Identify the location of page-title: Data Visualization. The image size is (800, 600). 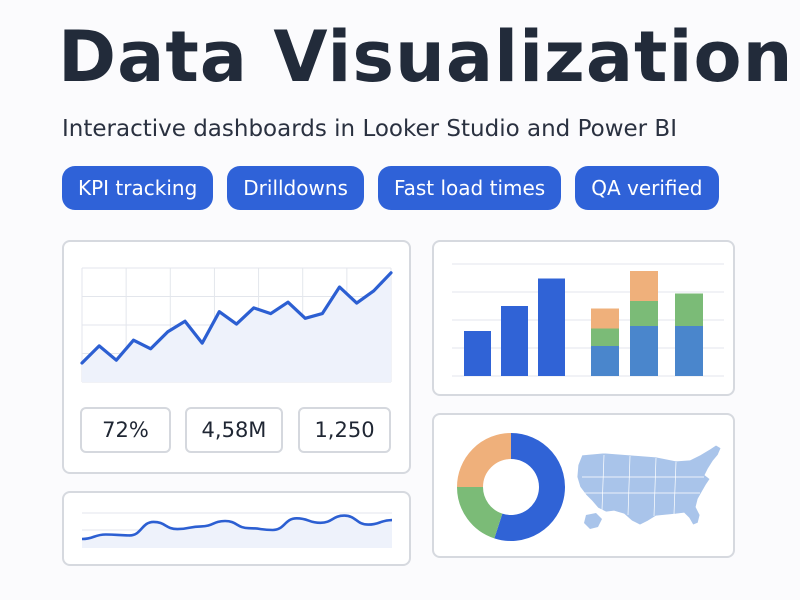
(426, 57).